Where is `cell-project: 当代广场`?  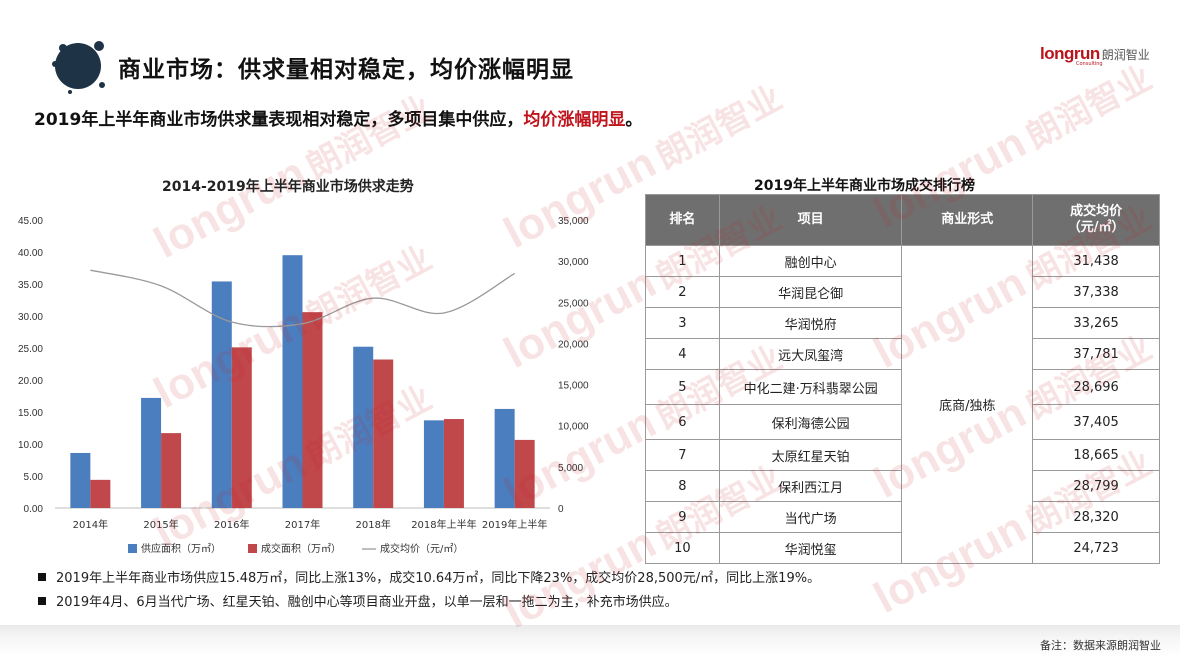 cell-project: 当代广场 is located at coordinates (810, 517).